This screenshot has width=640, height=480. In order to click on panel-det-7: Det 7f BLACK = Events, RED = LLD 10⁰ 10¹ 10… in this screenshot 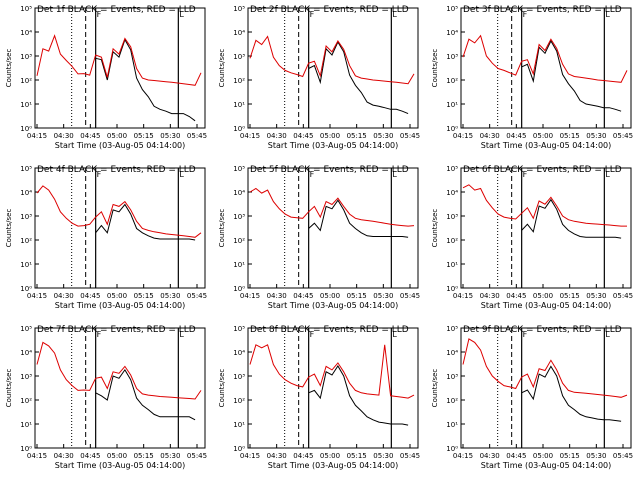, I will do `click(106, 397)`.